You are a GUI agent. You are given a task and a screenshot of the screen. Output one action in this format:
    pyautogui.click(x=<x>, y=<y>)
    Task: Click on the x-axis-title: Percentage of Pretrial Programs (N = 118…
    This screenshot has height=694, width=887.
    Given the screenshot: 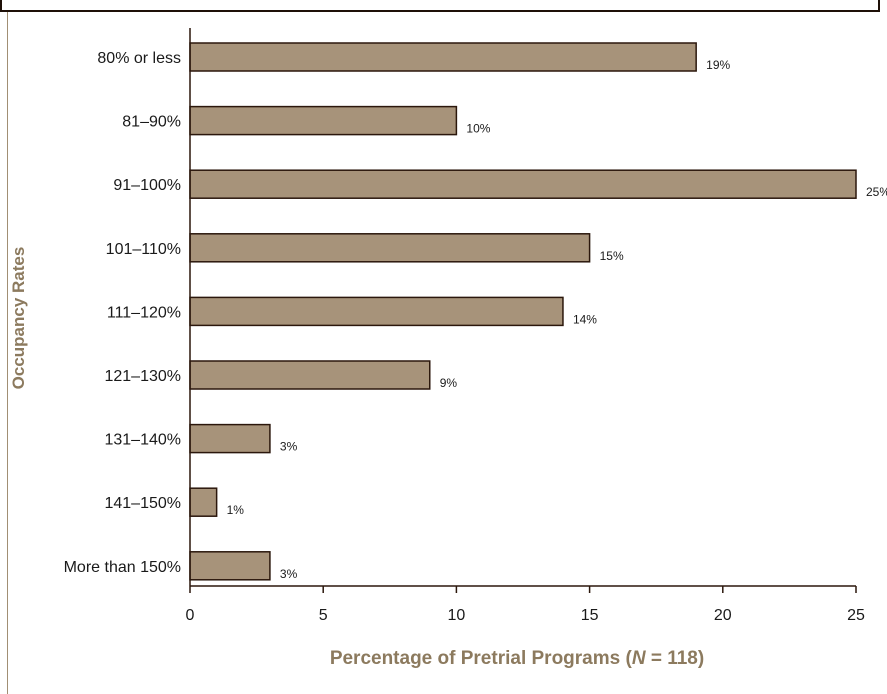 What is the action you would take?
    pyautogui.click(x=517, y=659)
    